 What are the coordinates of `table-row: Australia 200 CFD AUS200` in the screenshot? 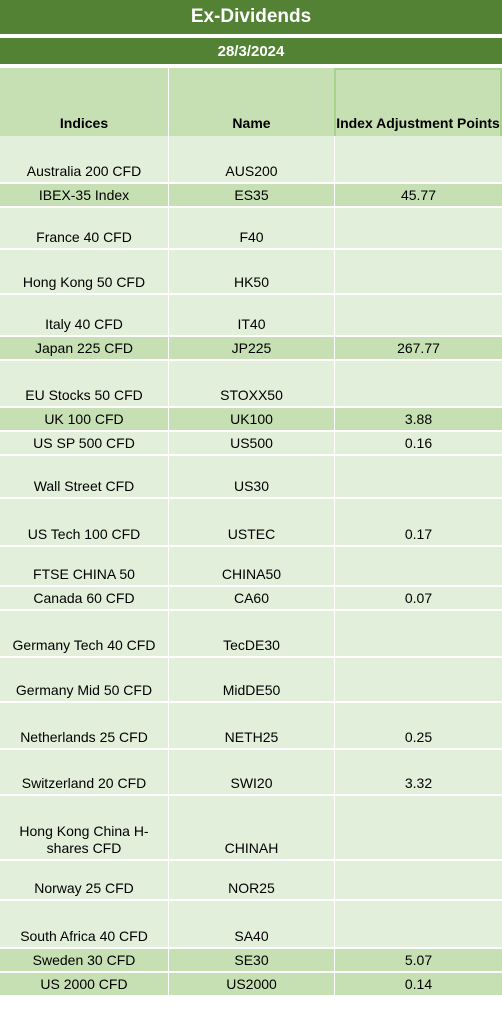 It's located at (251, 160).